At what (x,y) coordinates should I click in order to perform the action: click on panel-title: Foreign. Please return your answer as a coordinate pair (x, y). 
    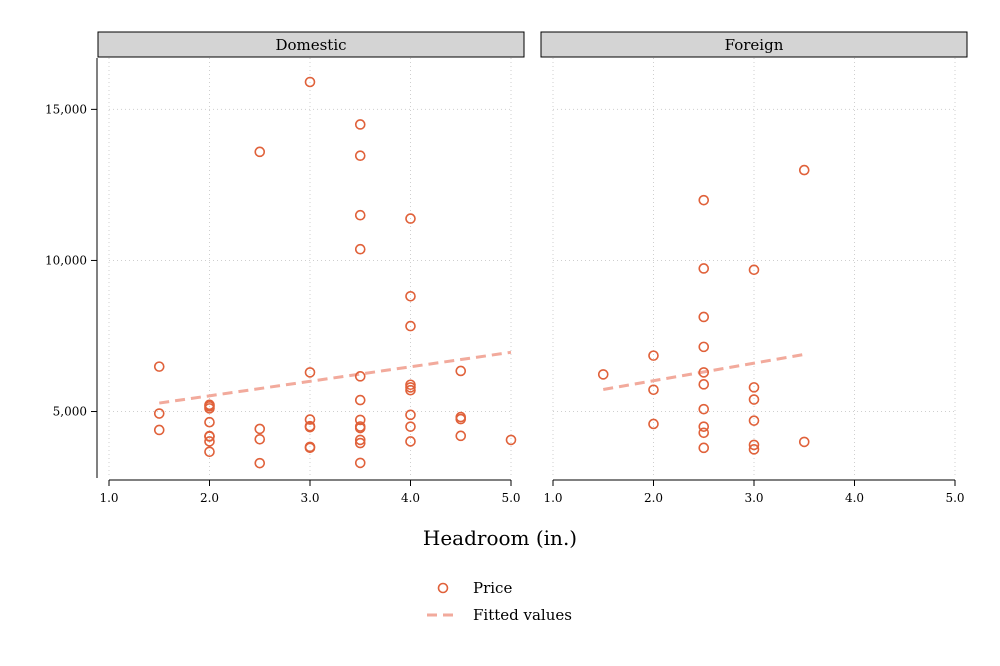
    Looking at the image, I should click on (754, 45).